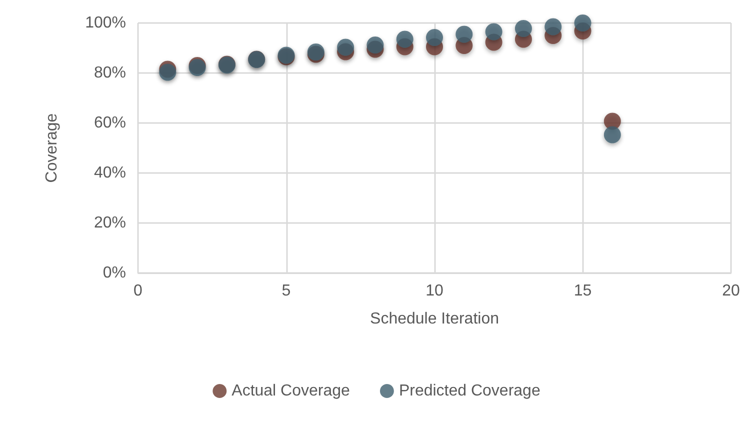 The image size is (753, 434). What do you see at coordinates (291, 391) in the screenshot?
I see `legend-label: Actual Coverage` at bounding box center [291, 391].